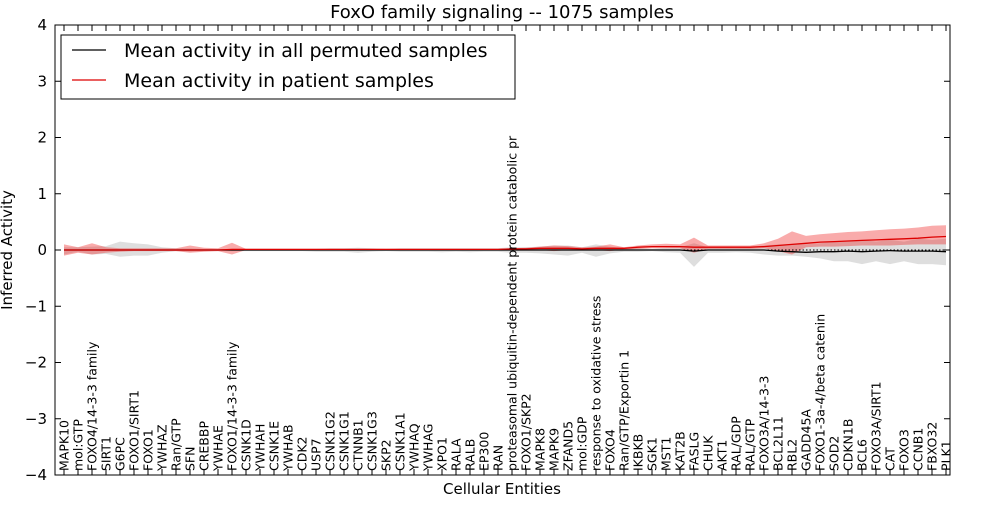 This screenshot has width=1000, height=505. Describe the element at coordinates (414, 447) in the screenshot. I see `x-tick-label: YWHAQ` at that location.